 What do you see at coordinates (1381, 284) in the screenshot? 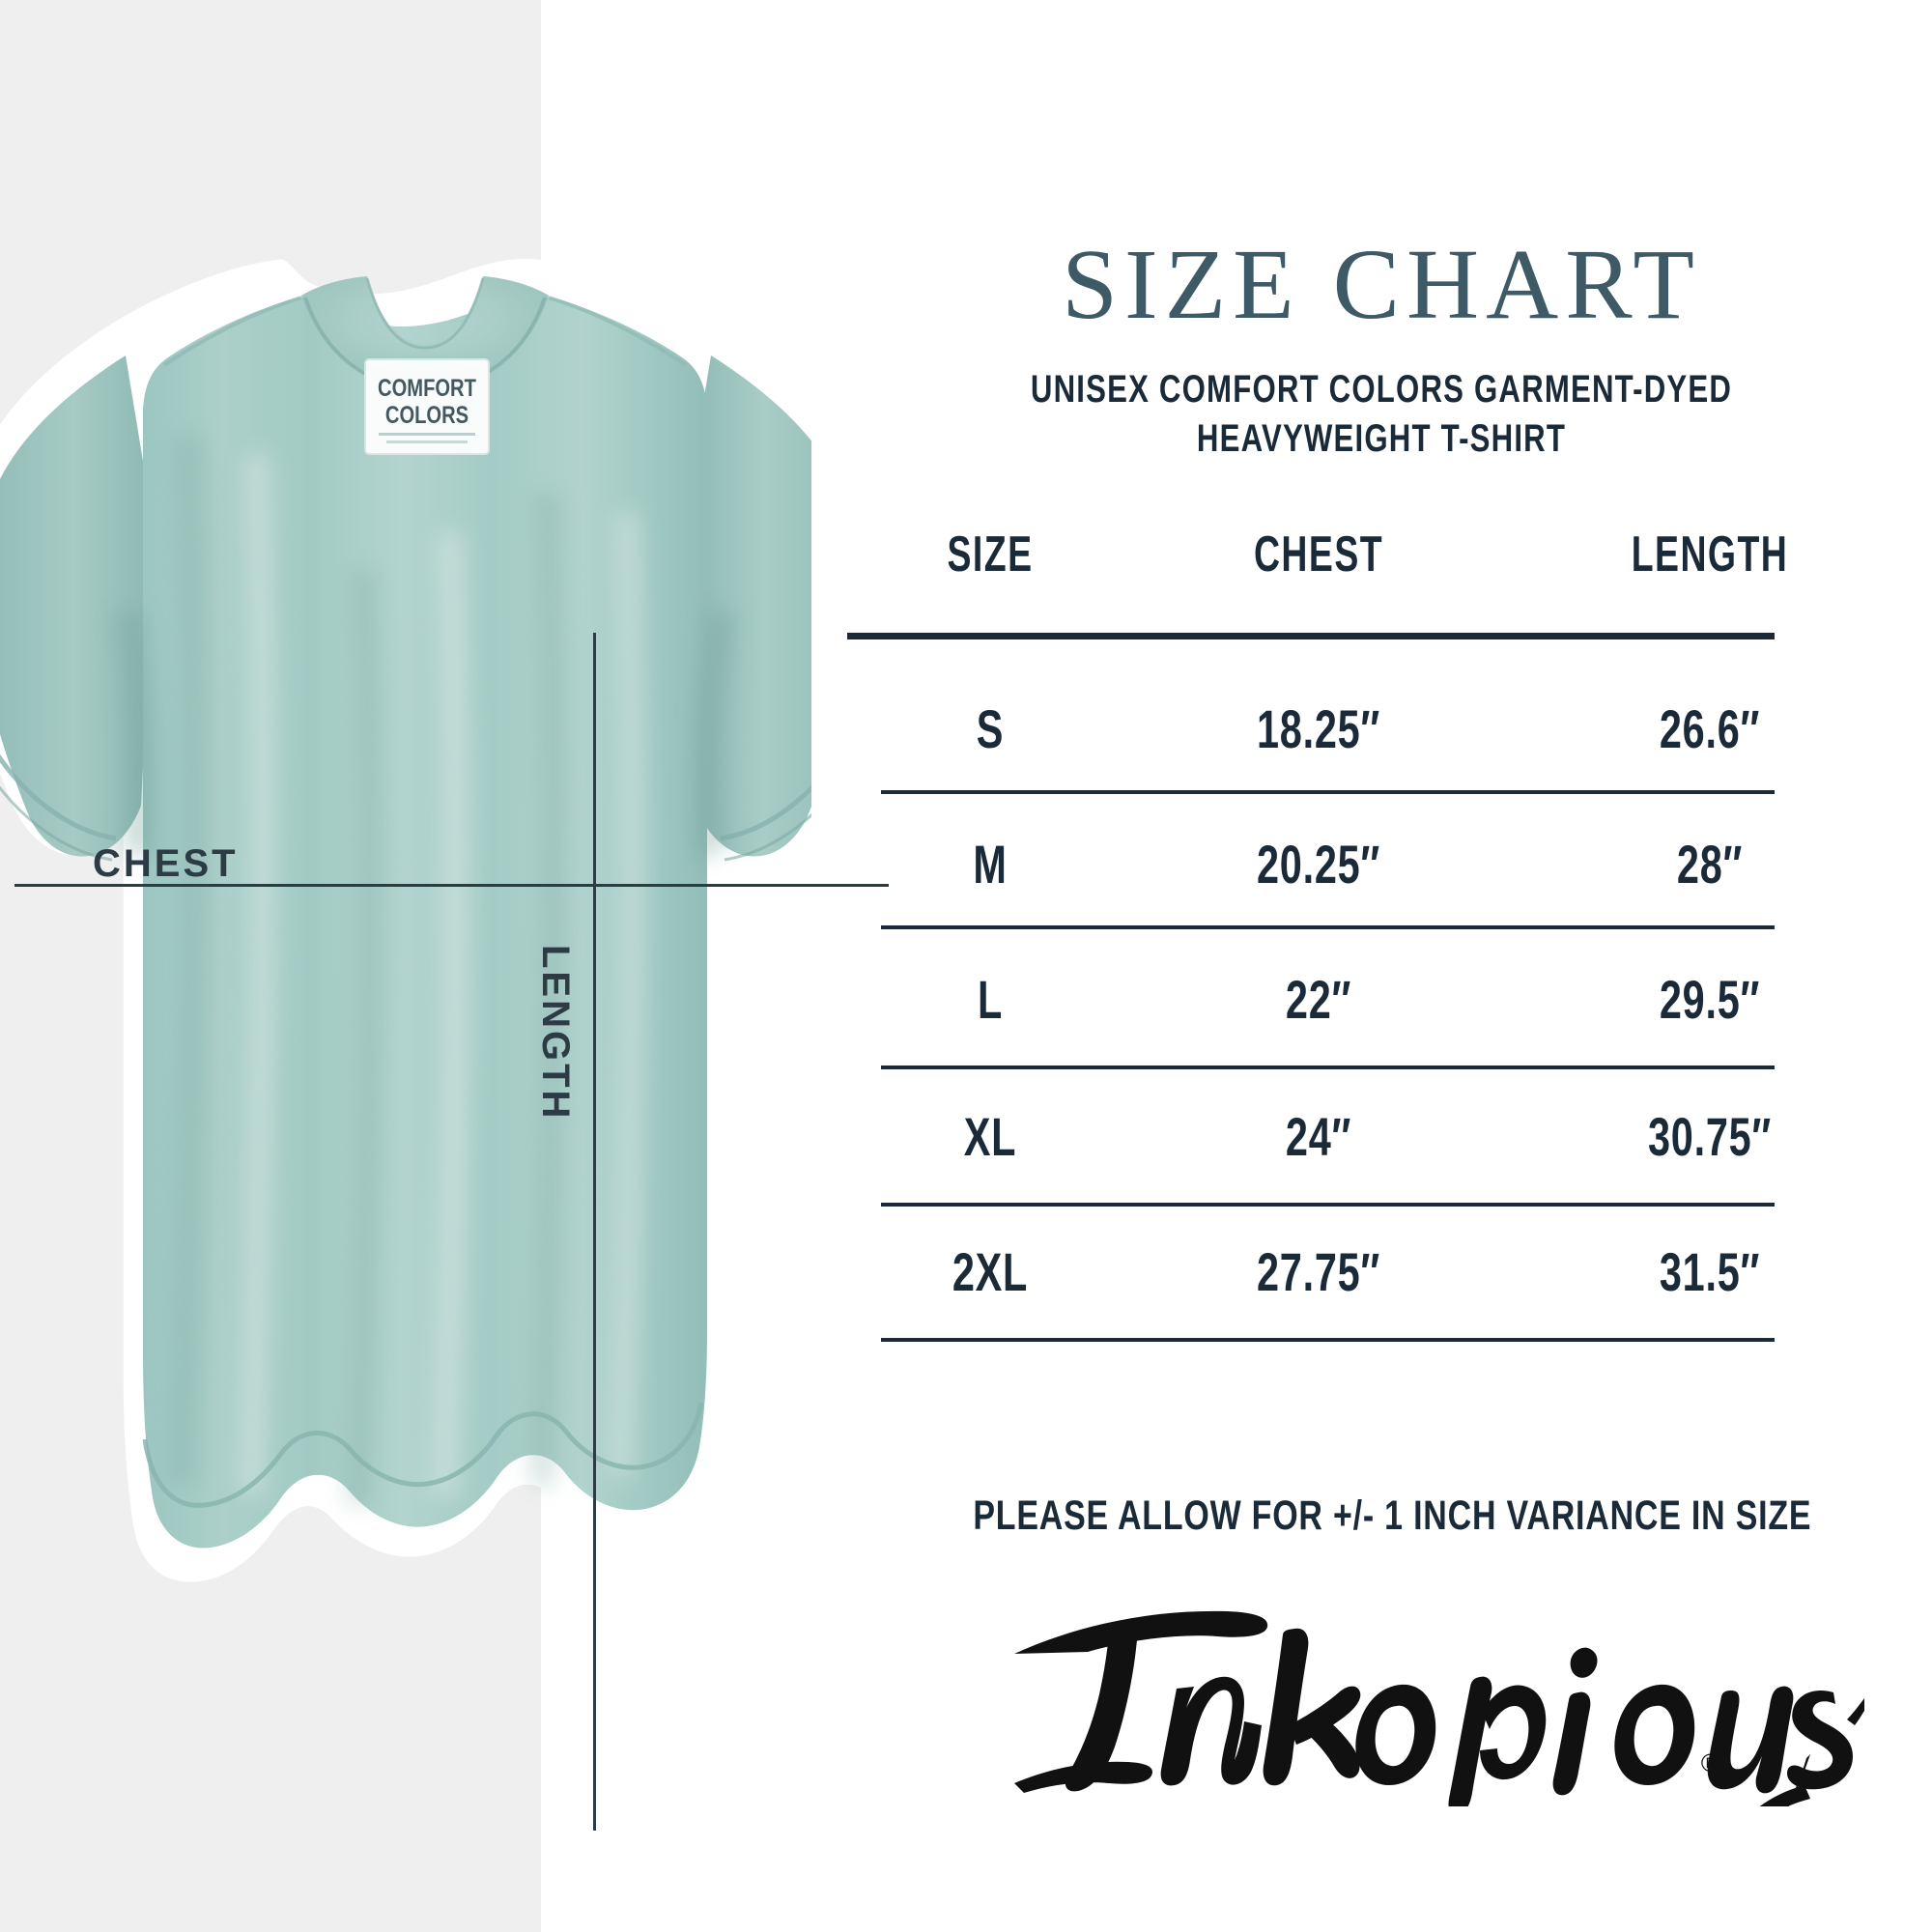
I see `page-title: SIZE CHART` at bounding box center [1381, 284].